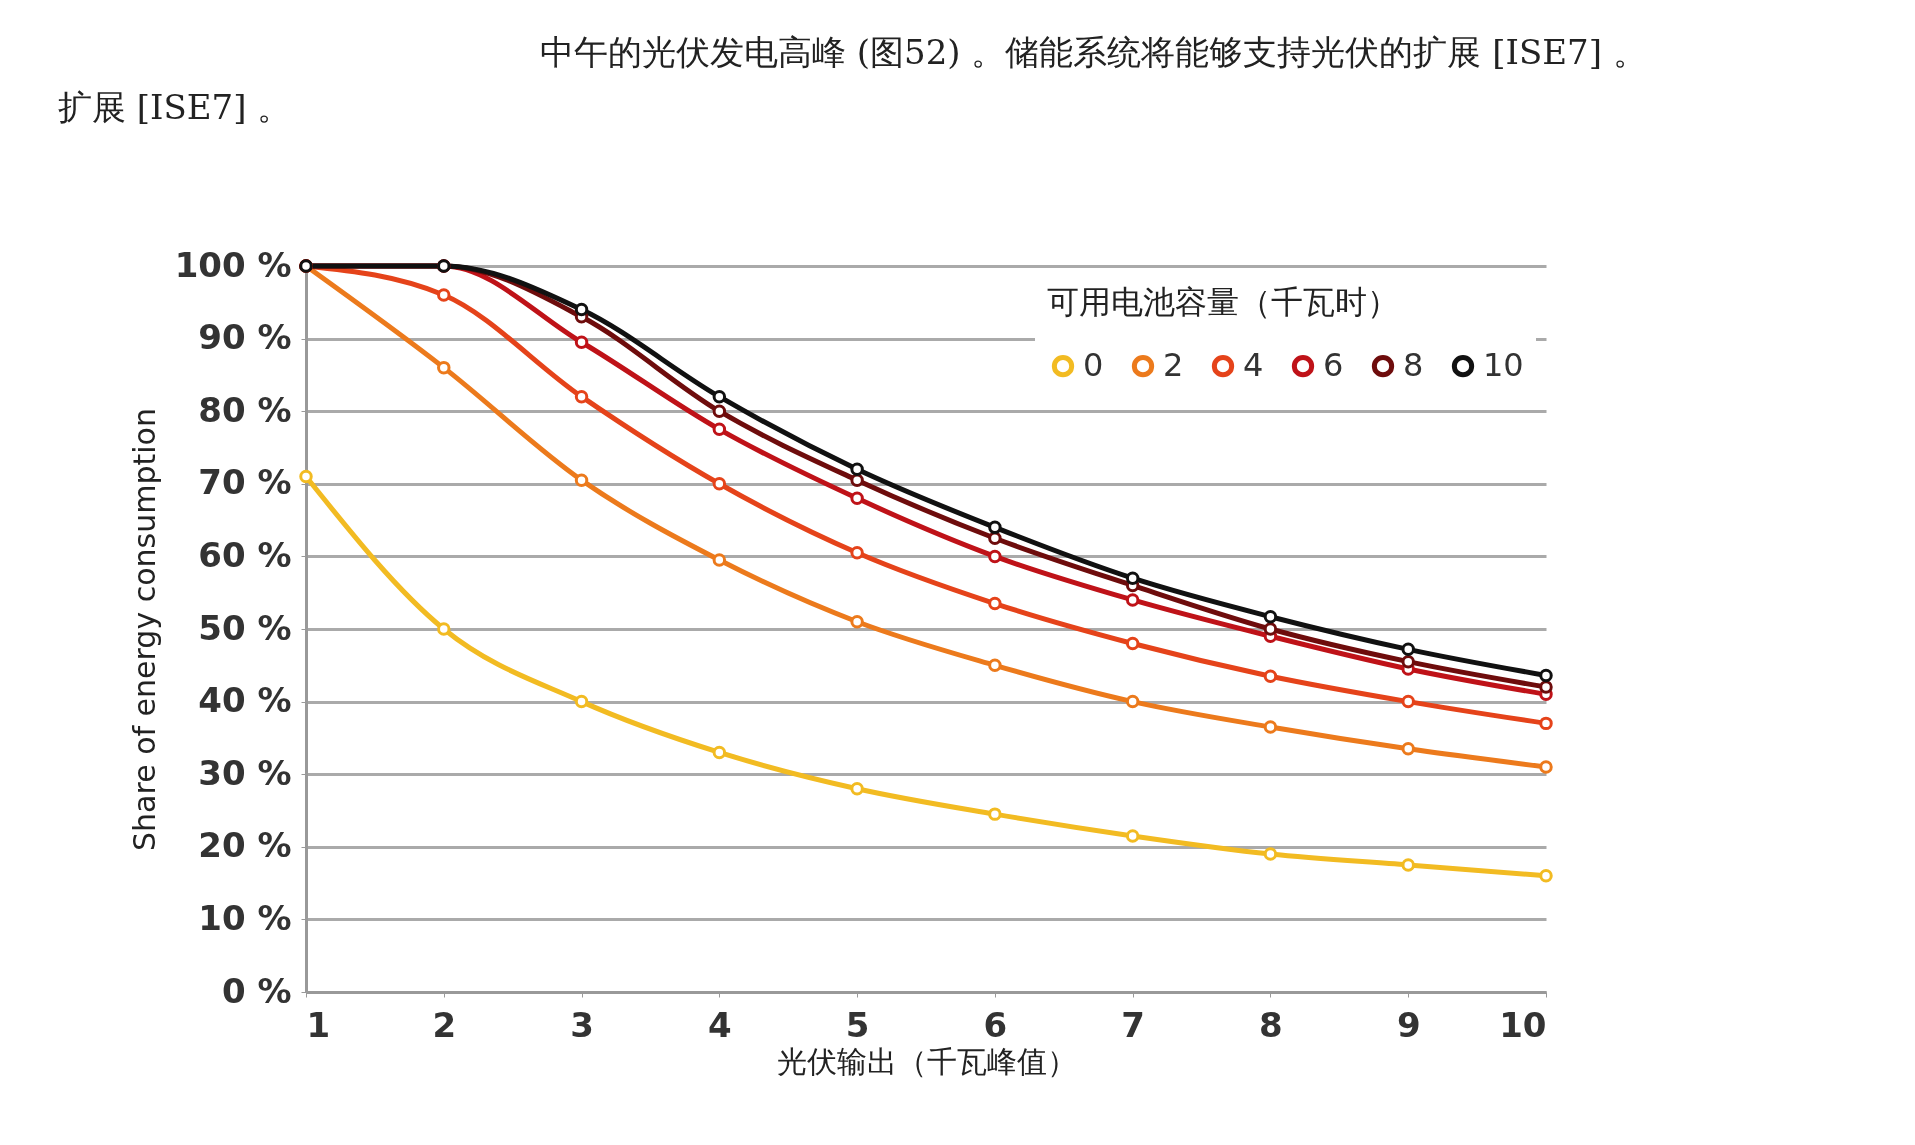 This screenshot has height=1145, width=1915. What do you see at coordinates (1271, 1024) in the screenshot?
I see `x-tick-label: 8` at bounding box center [1271, 1024].